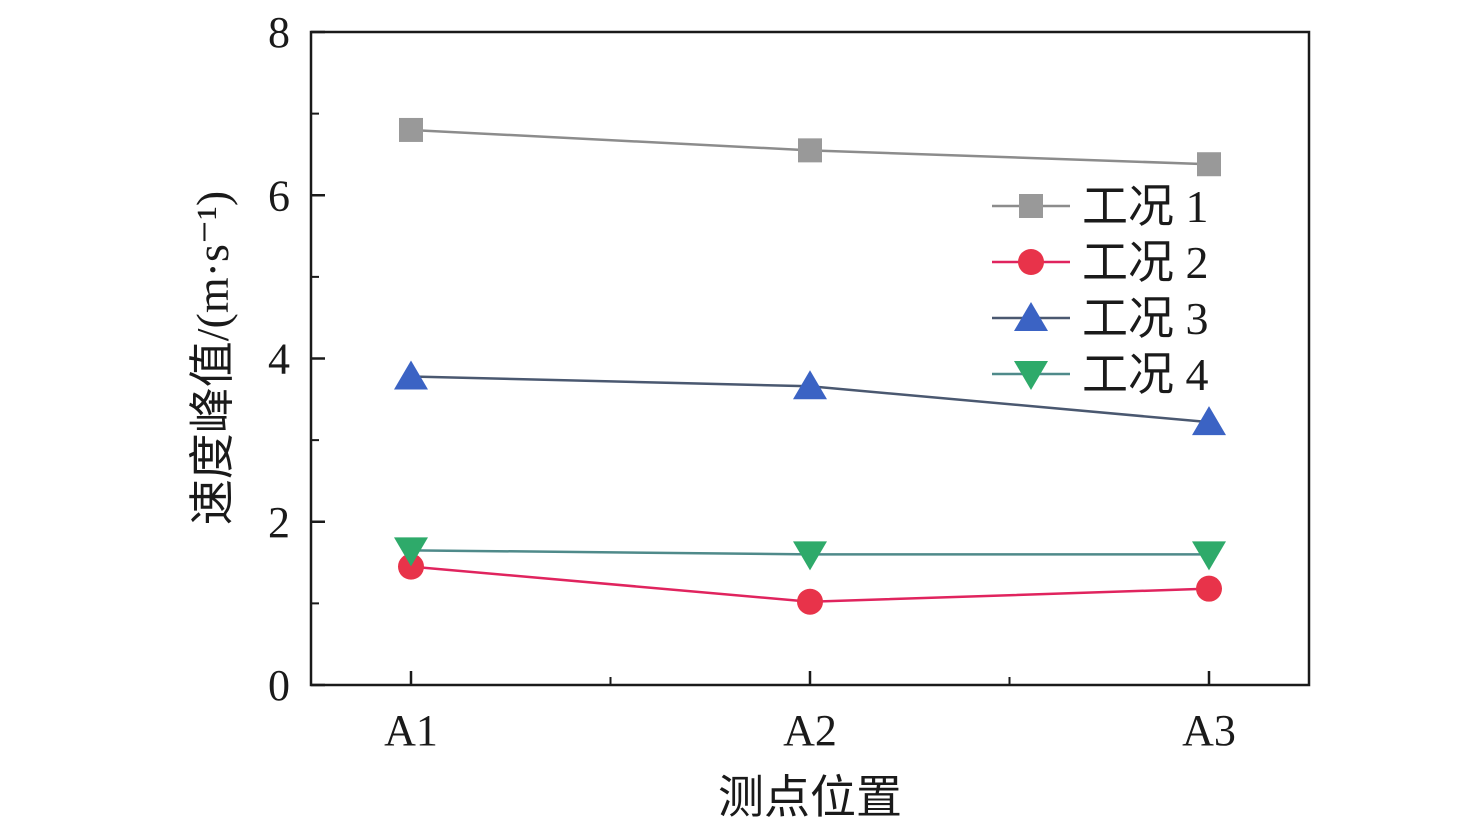 The image size is (1476, 835). Describe the element at coordinates (1209, 730) in the screenshot. I see `x-tick-label: A3` at that location.